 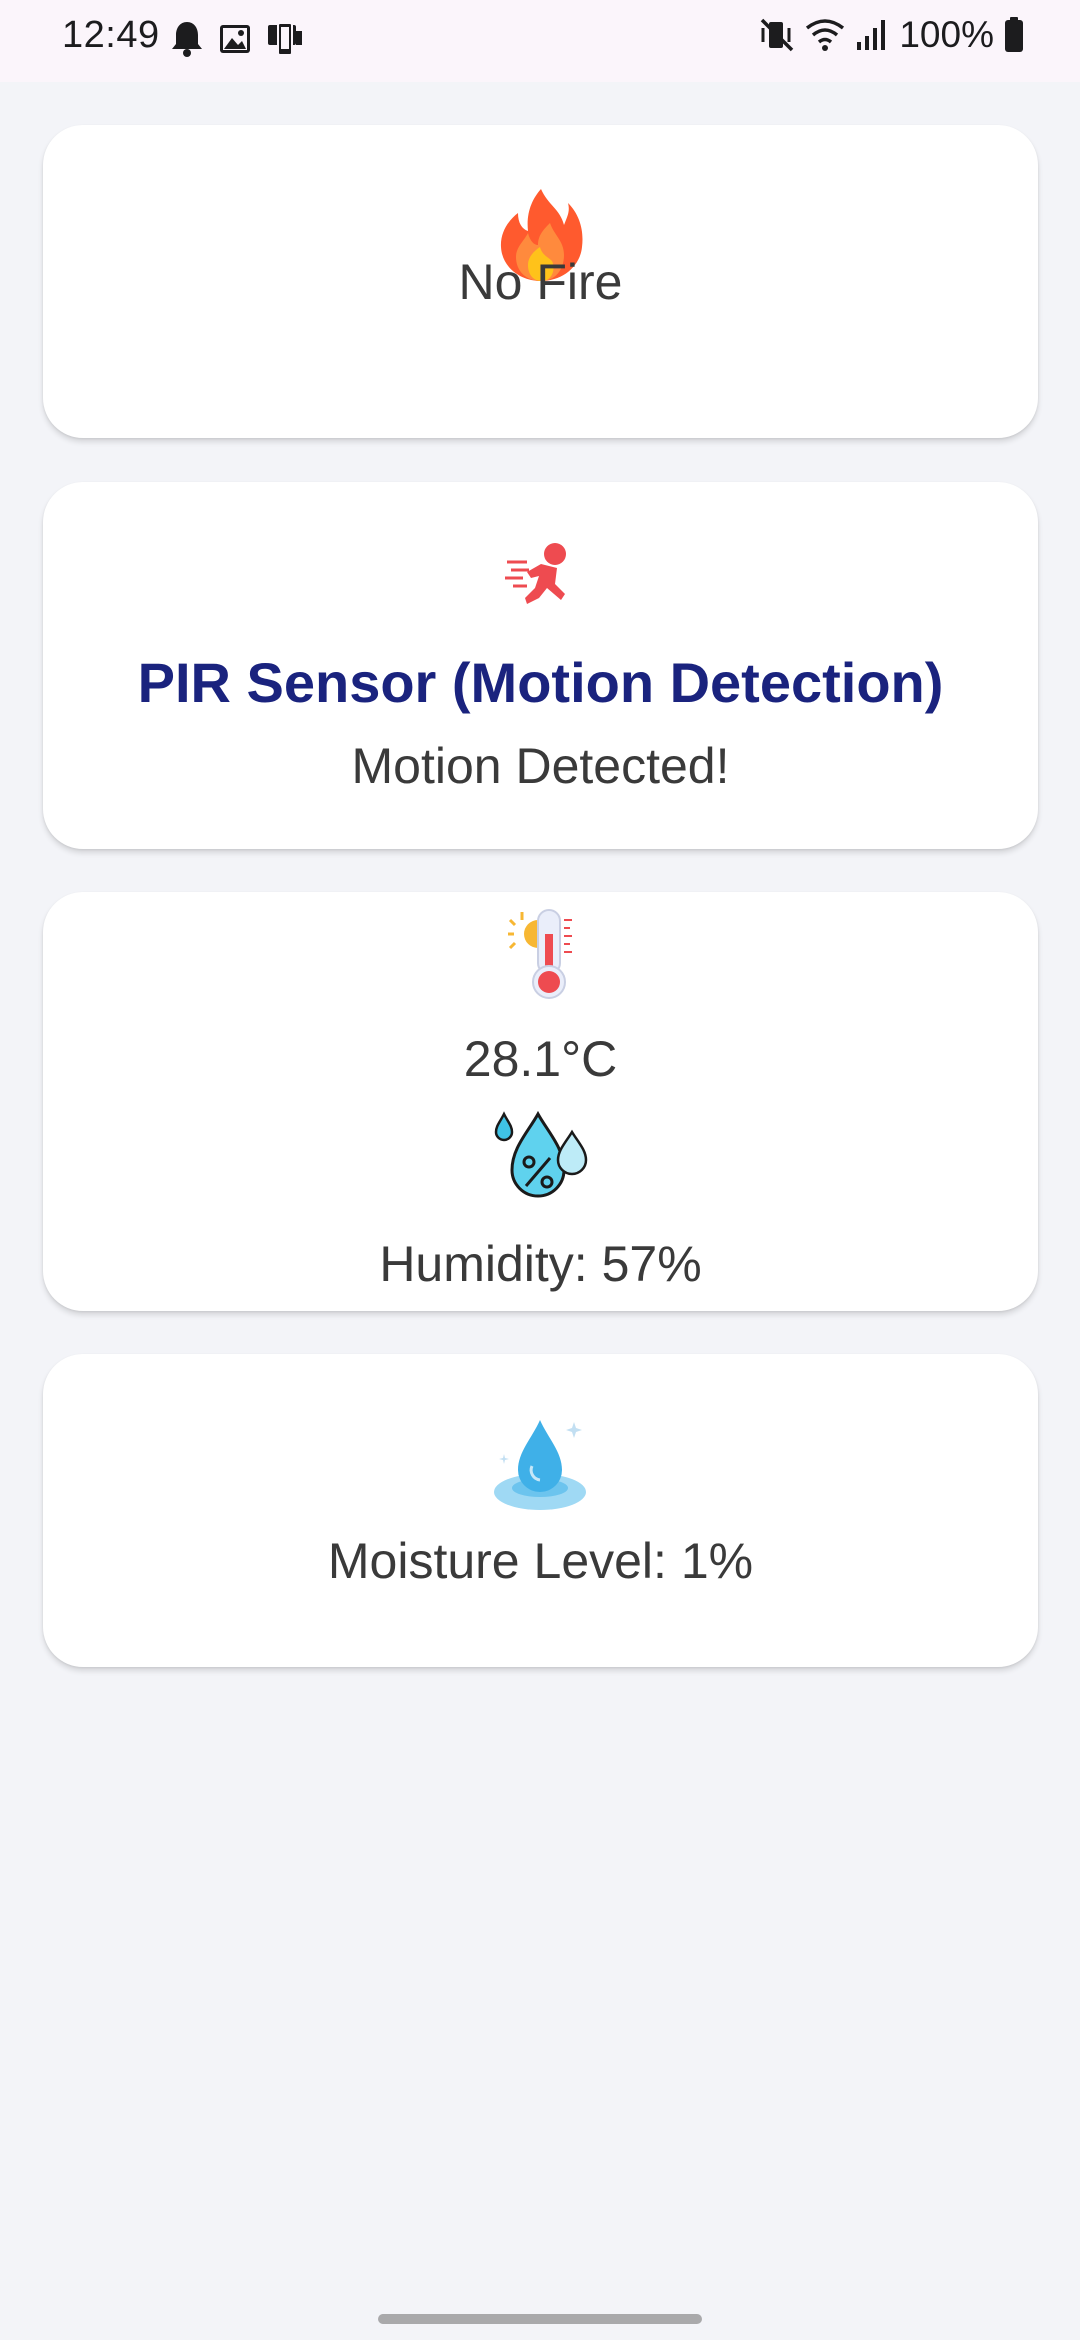 I want to click on fire-sensor-card: No Fire, so click(x=540, y=281).